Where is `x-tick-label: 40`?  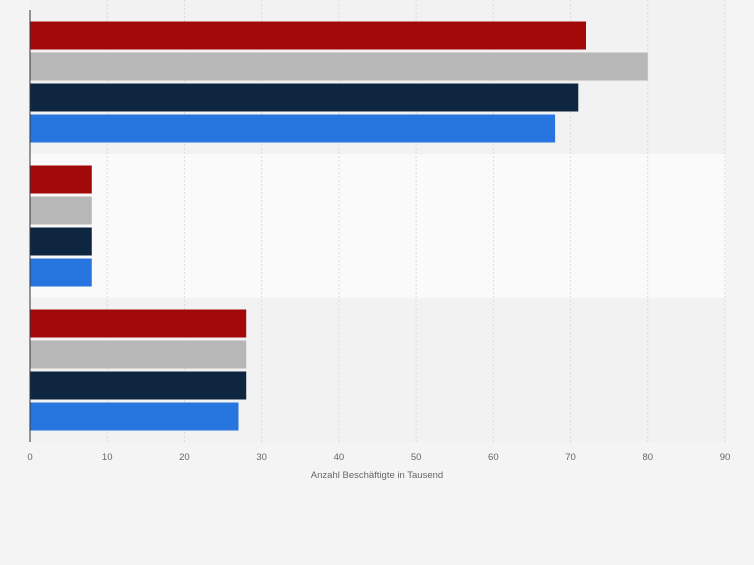
x-tick-label: 40 is located at coordinates (339, 457).